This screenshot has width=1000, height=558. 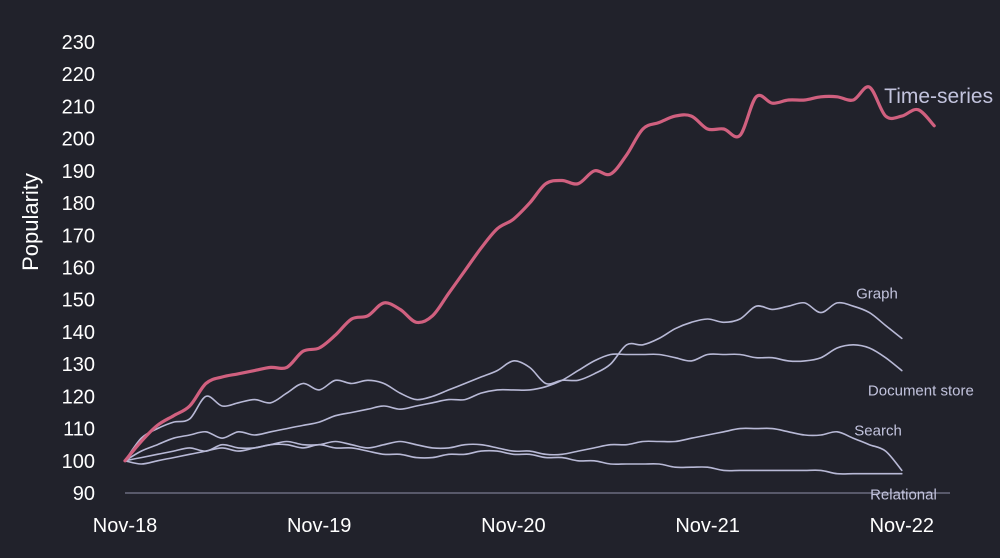 I want to click on y-tick-label: 200, so click(x=78, y=140).